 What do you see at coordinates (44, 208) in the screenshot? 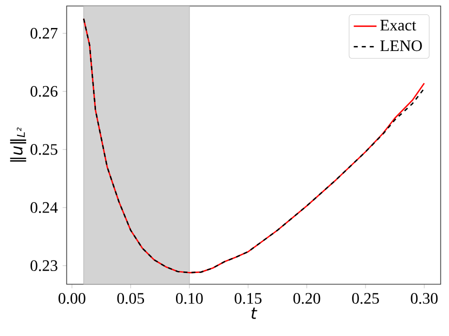
I see `y-tick-label: 0.24` at bounding box center [44, 208].